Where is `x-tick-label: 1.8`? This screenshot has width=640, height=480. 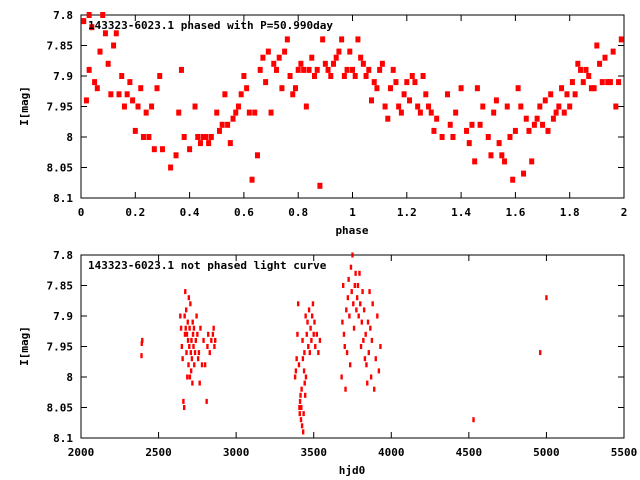 x-tick-label: 1.8 is located at coordinates (570, 212).